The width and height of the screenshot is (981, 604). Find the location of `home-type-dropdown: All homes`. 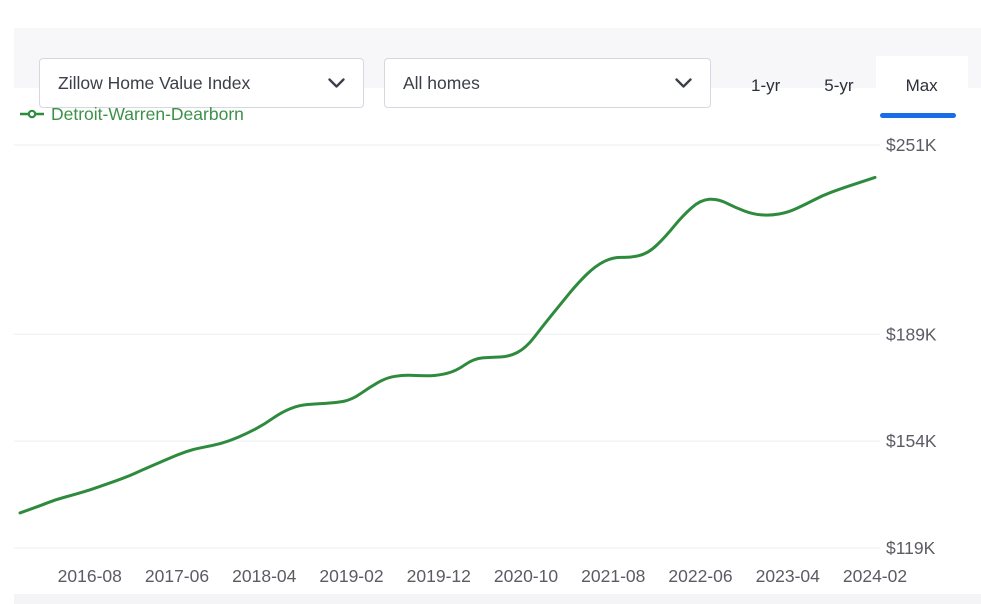

home-type-dropdown: All homes is located at coordinates (547, 83).